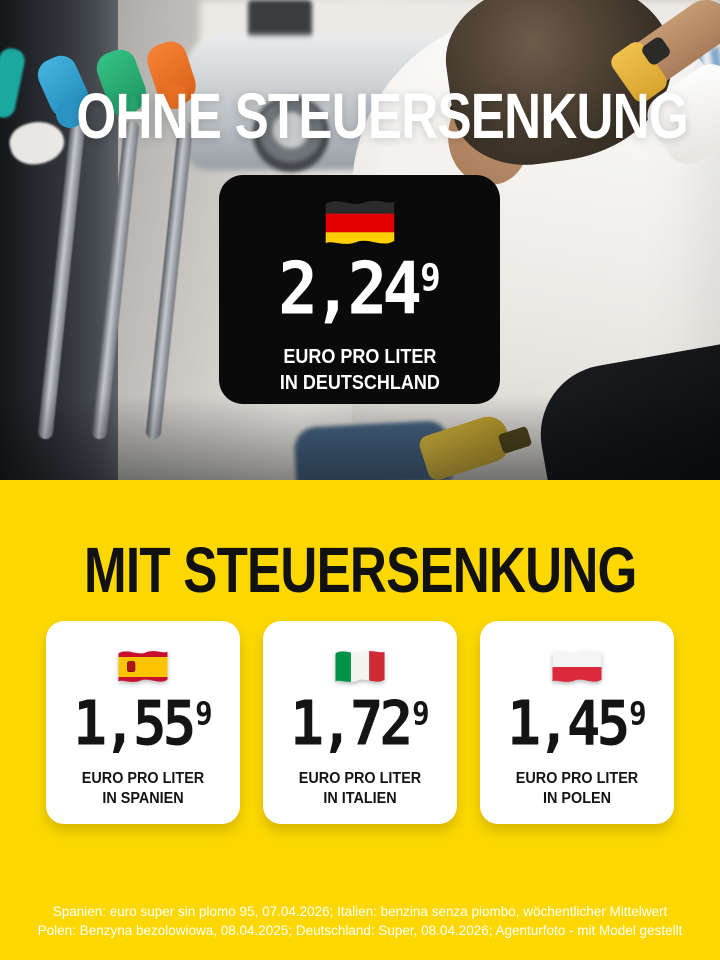 The image size is (720, 960). What do you see at coordinates (291, 134) in the screenshot?
I see `car-wheel` at bounding box center [291, 134].